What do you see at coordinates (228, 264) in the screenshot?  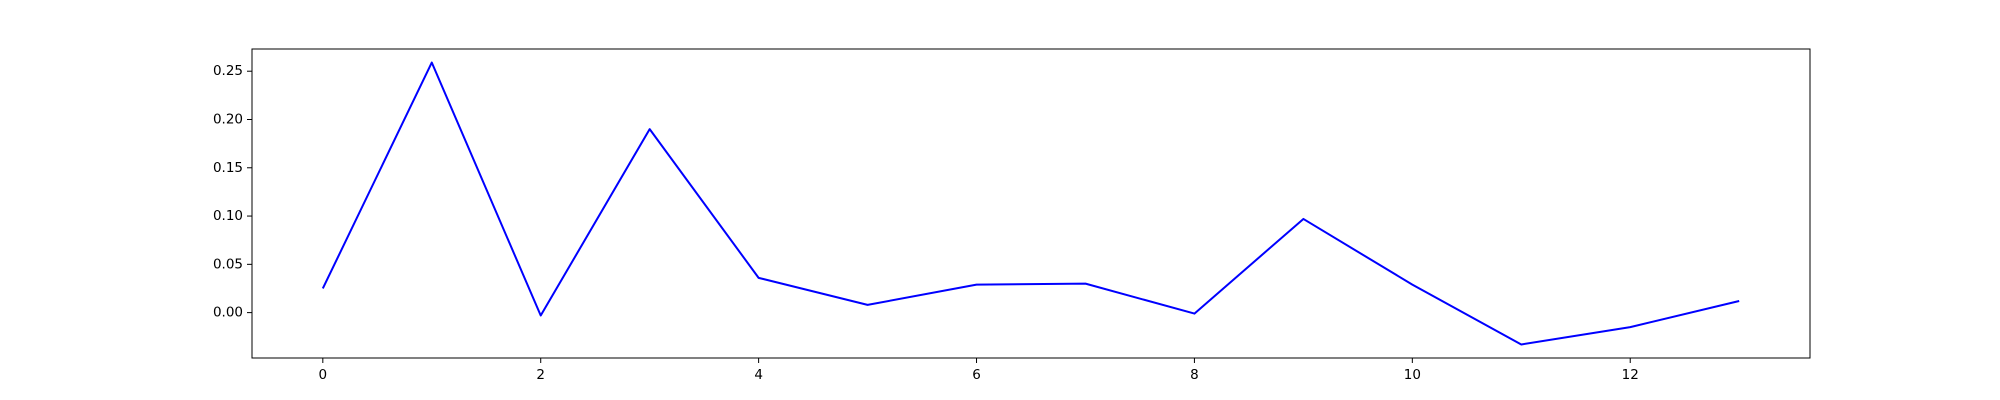 I see `y-tick-label: 0.05` at bounding box center [228, 264].